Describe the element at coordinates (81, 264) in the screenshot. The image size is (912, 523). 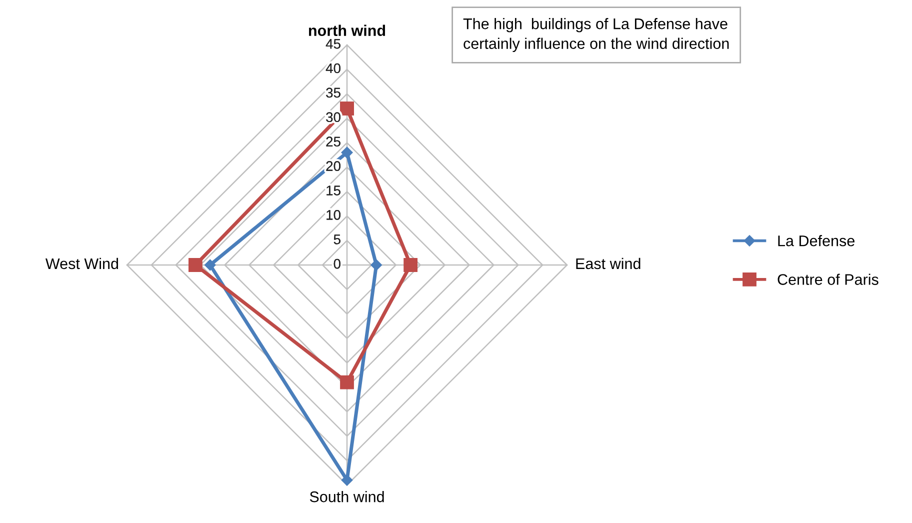
I see `spoke-label: West Wind` at that location.